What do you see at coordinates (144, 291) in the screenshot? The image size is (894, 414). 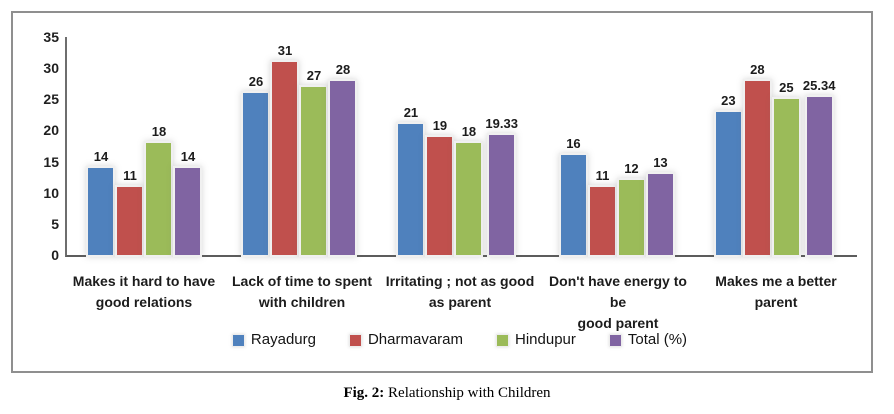 I see `category-label: Makes it hard to have good relations` at bounding box center [144, 291].